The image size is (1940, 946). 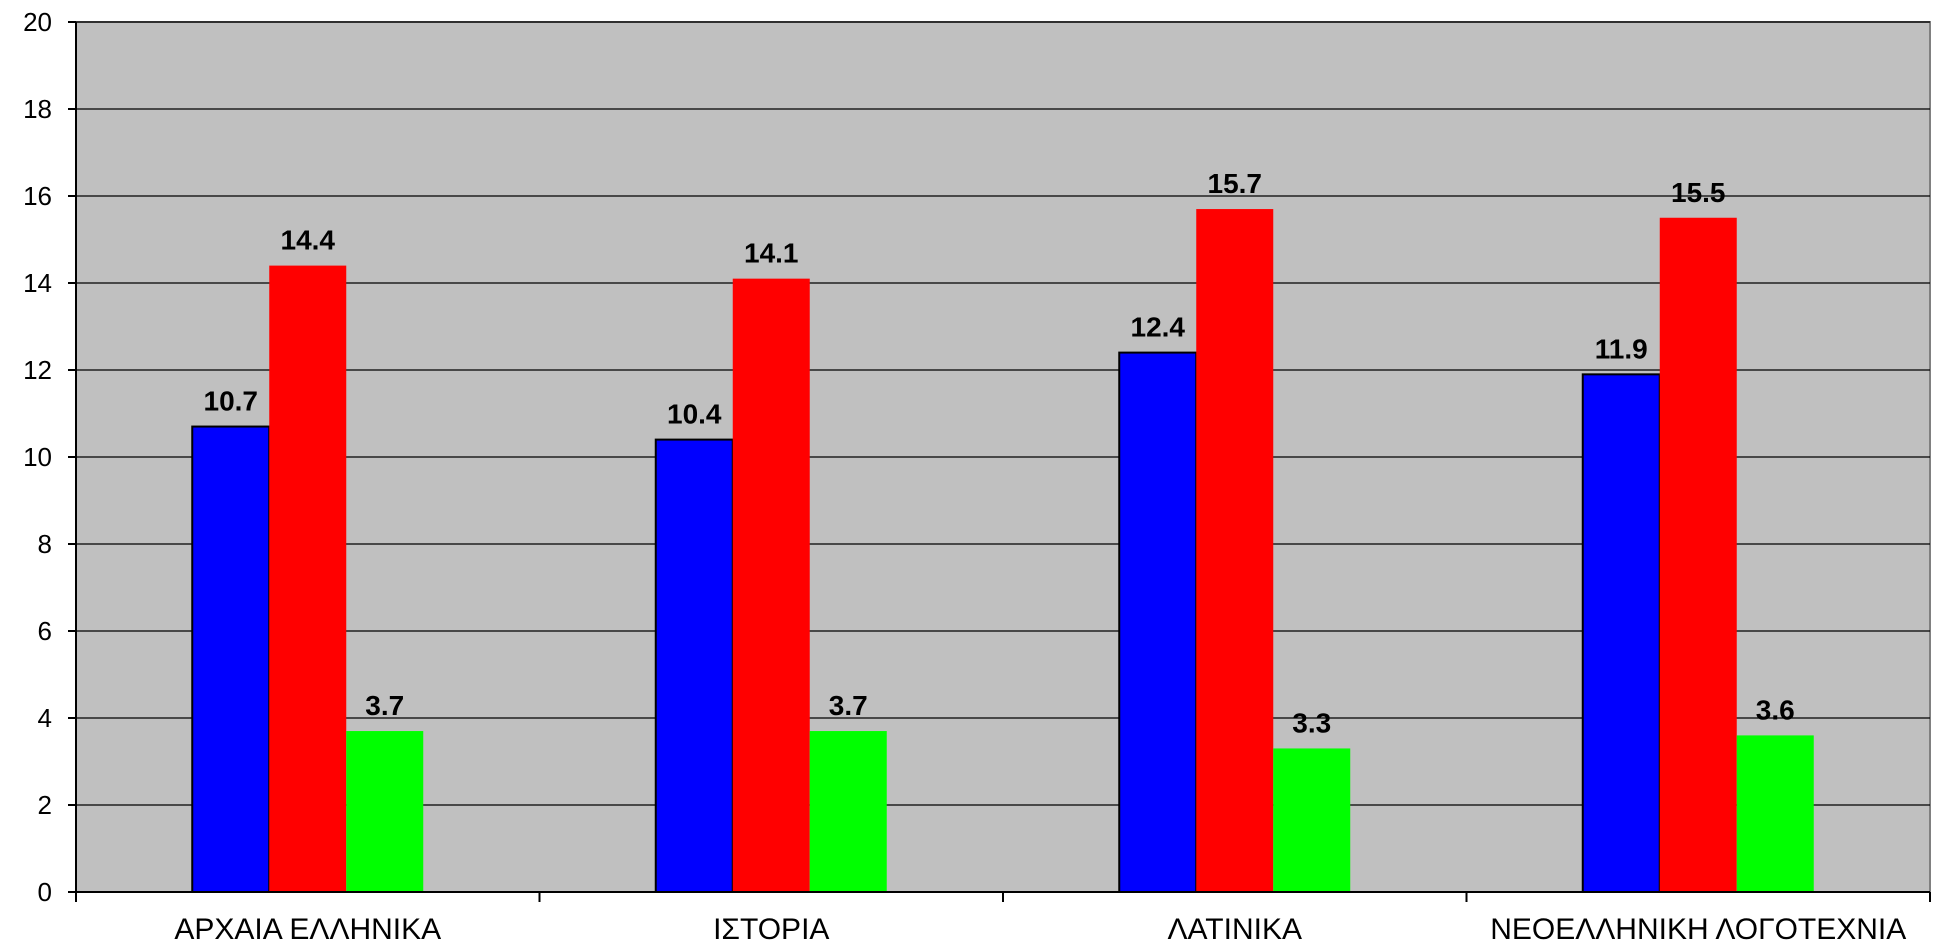 I want to click on data-label: 3.3, so click(x=1311, y=722).